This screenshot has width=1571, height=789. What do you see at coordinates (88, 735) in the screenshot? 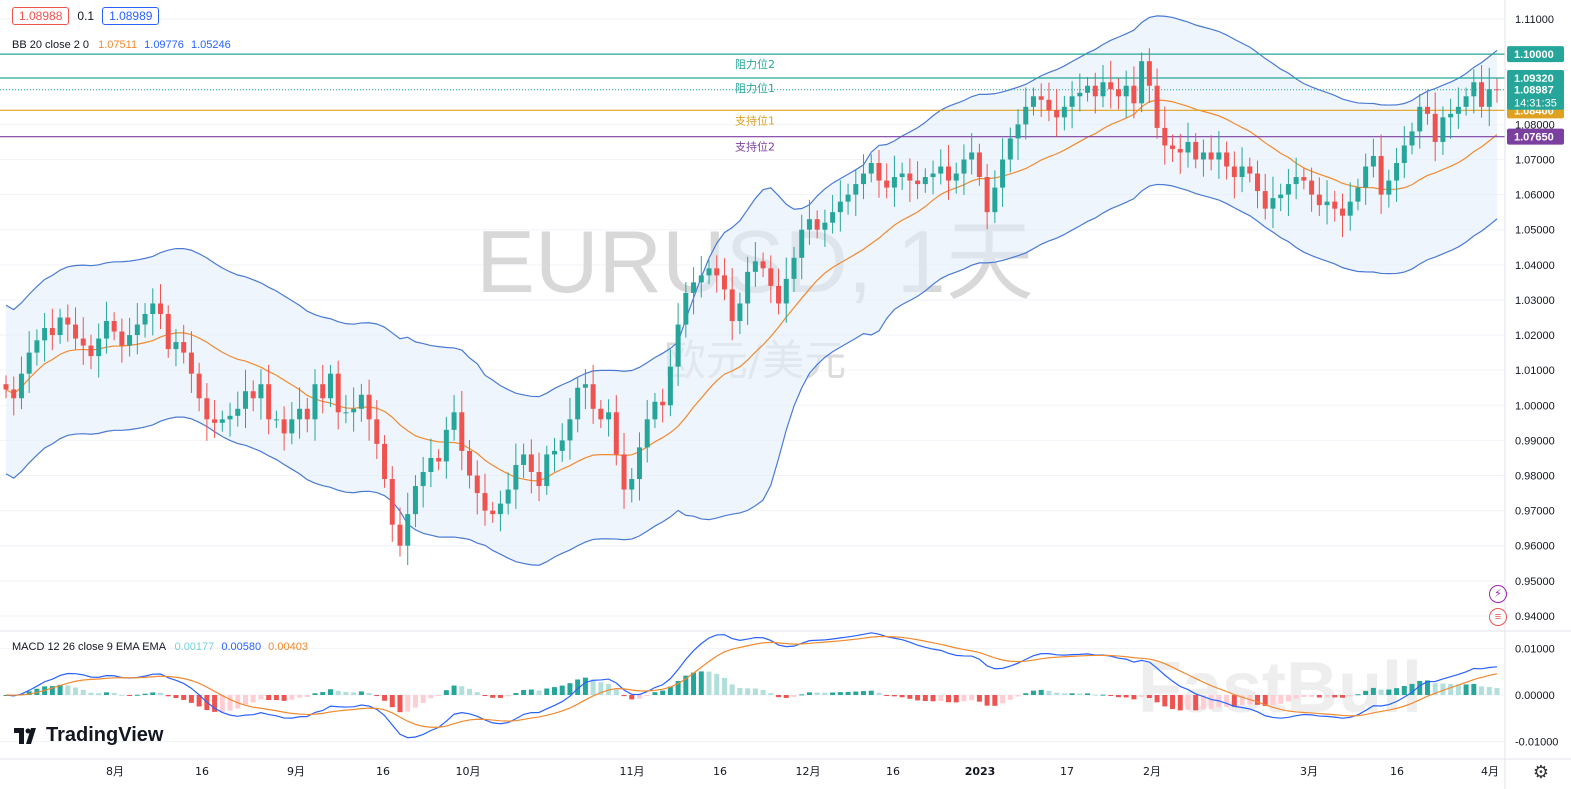
I see `tradingview-logo: TradingView` at bounding box center [88, 735].